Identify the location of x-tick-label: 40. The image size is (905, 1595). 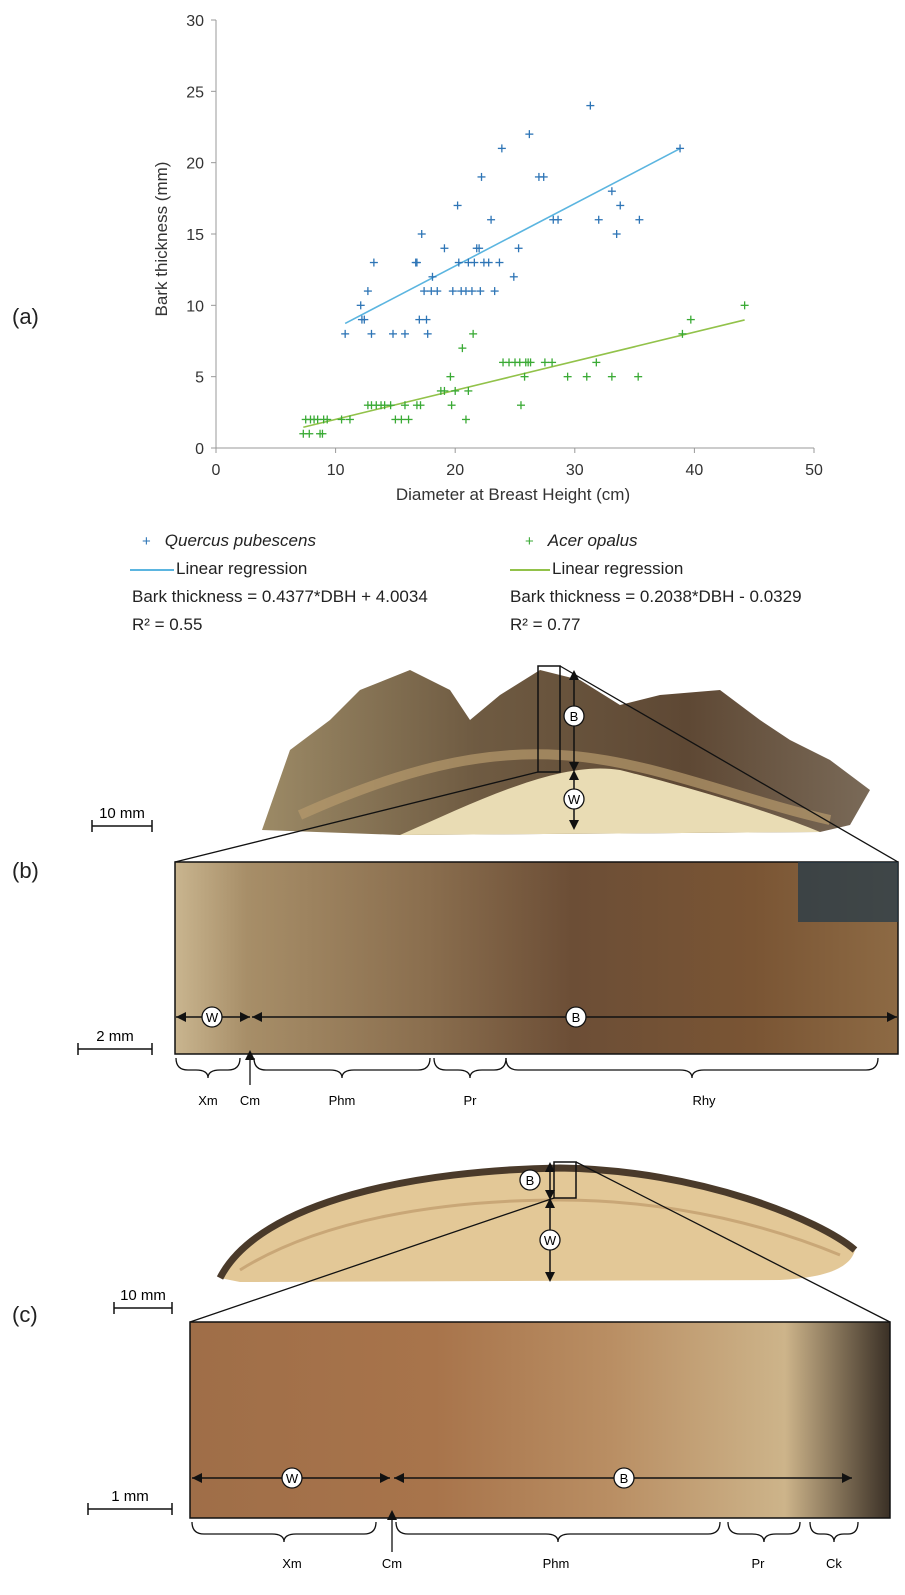
(695, 470).